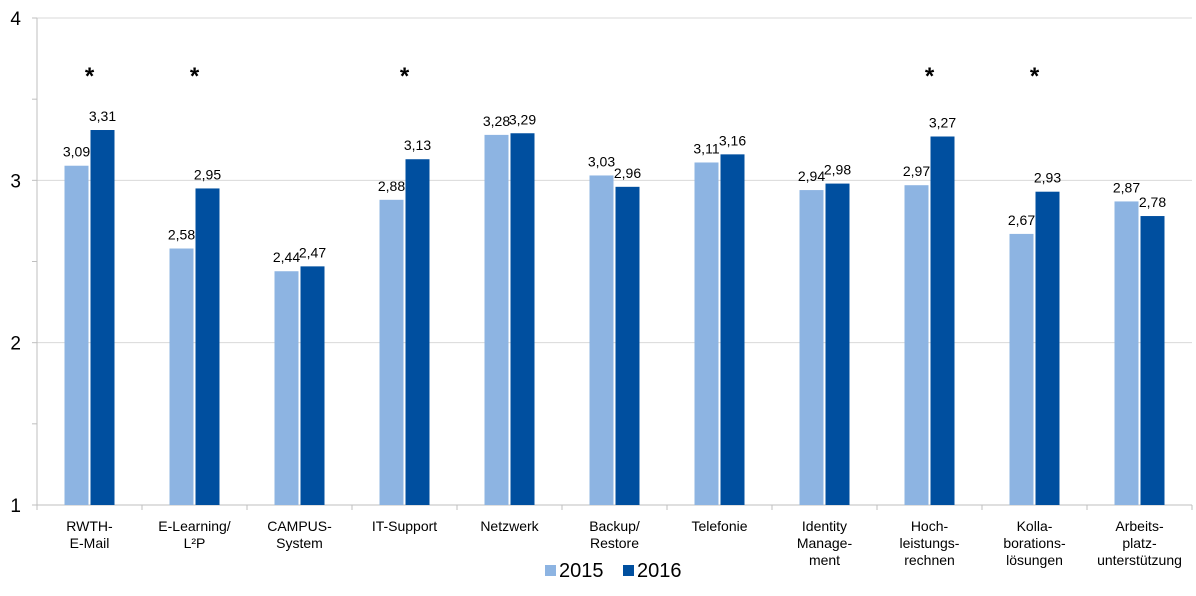 This screenshot has width=1196, height=596. I want to click on data-label: 2,94, so click(811, 176).